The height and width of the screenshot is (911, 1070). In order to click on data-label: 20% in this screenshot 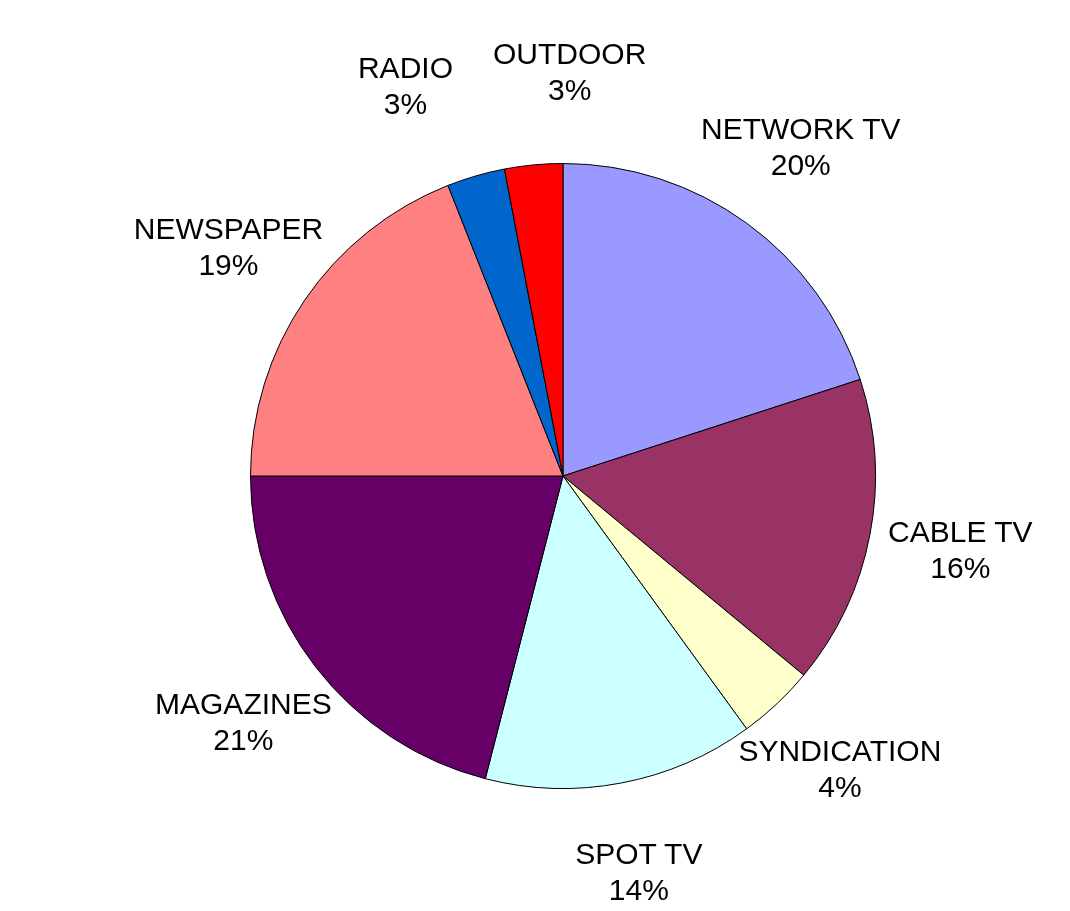, I will do `click(800, 165)`.